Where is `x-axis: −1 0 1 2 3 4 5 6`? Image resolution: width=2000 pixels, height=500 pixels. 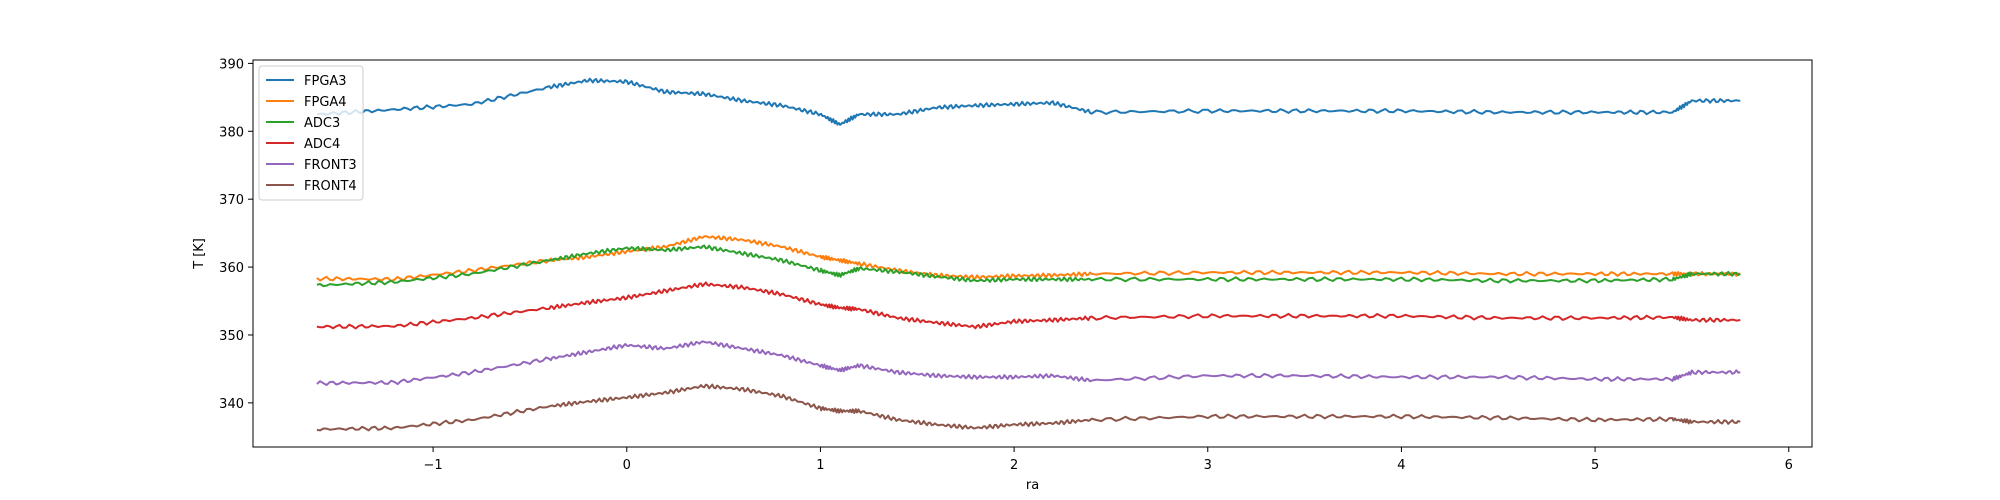 x-axis: −1 0 1 2 3 4 5 6 is located at coordinates (1108, 460).